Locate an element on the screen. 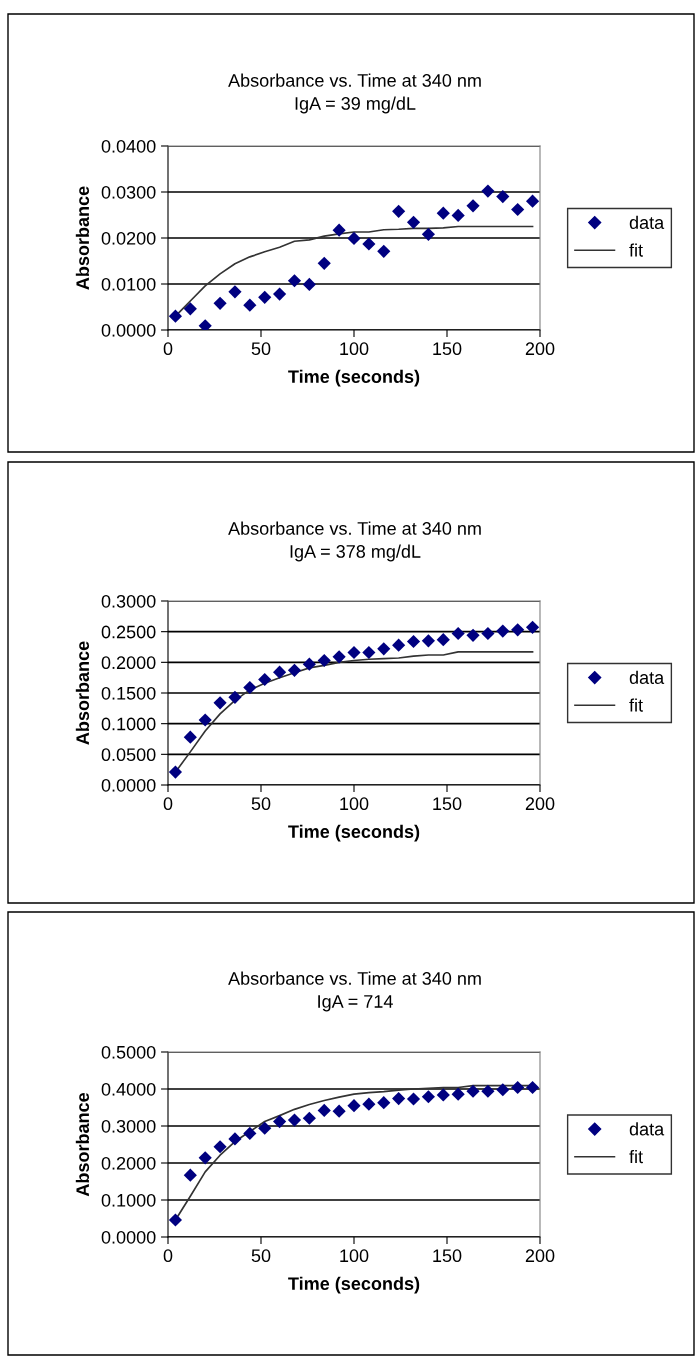  y-tick-label: 0.1000 is located at coordinates (128, 724).